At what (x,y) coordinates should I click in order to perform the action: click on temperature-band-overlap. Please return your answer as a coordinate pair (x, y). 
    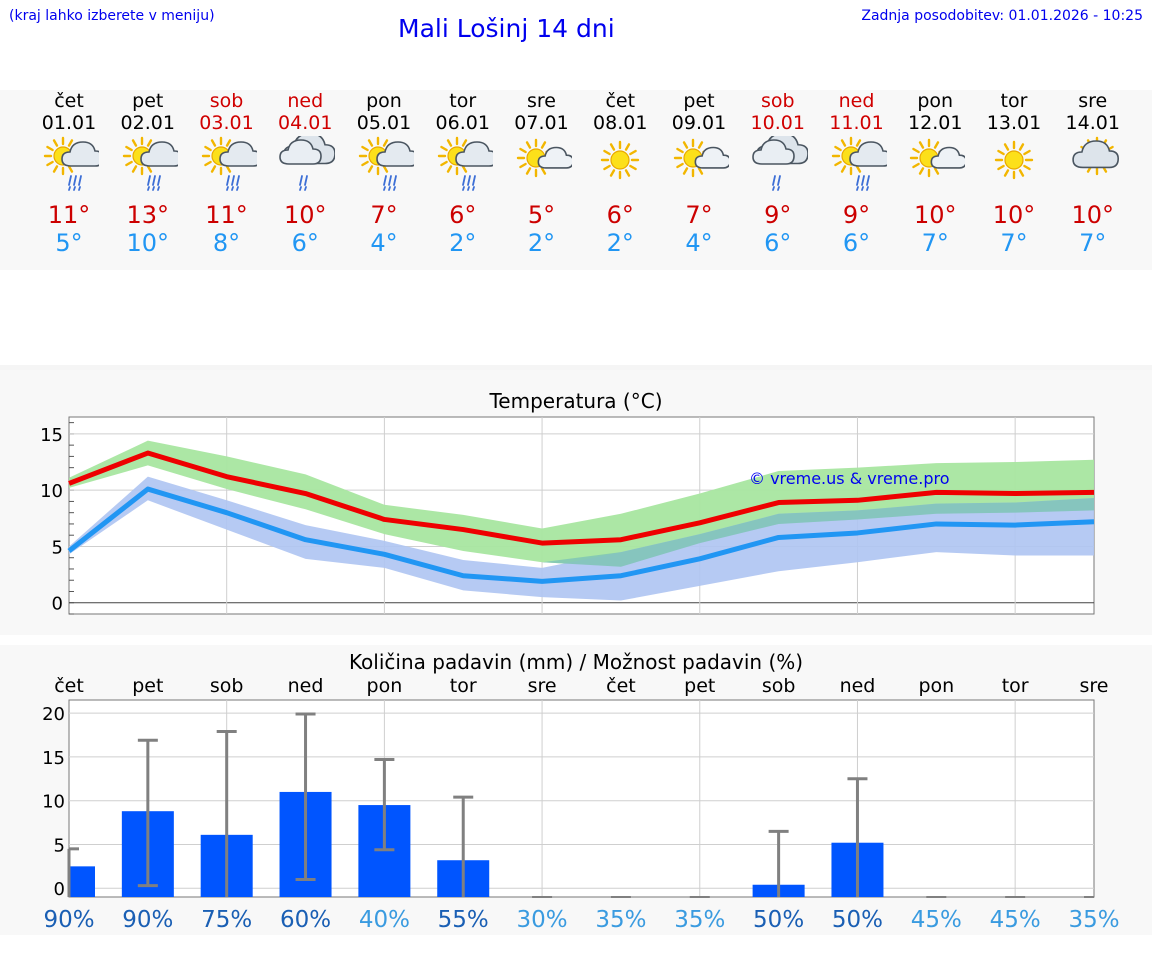
    Looking at the image, I should click on (581, 516).